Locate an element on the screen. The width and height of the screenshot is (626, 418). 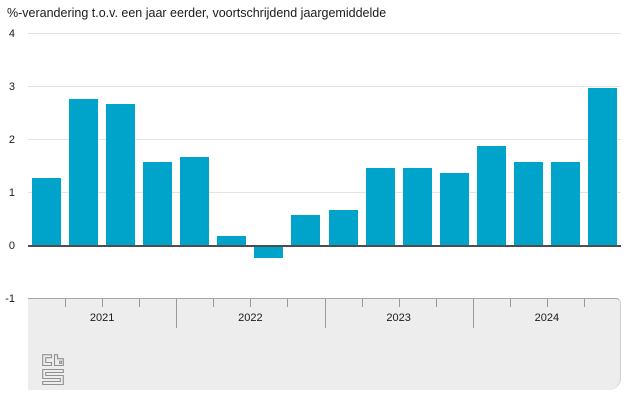
year-label-2021: 2021 is located at coordinates (102, 318).